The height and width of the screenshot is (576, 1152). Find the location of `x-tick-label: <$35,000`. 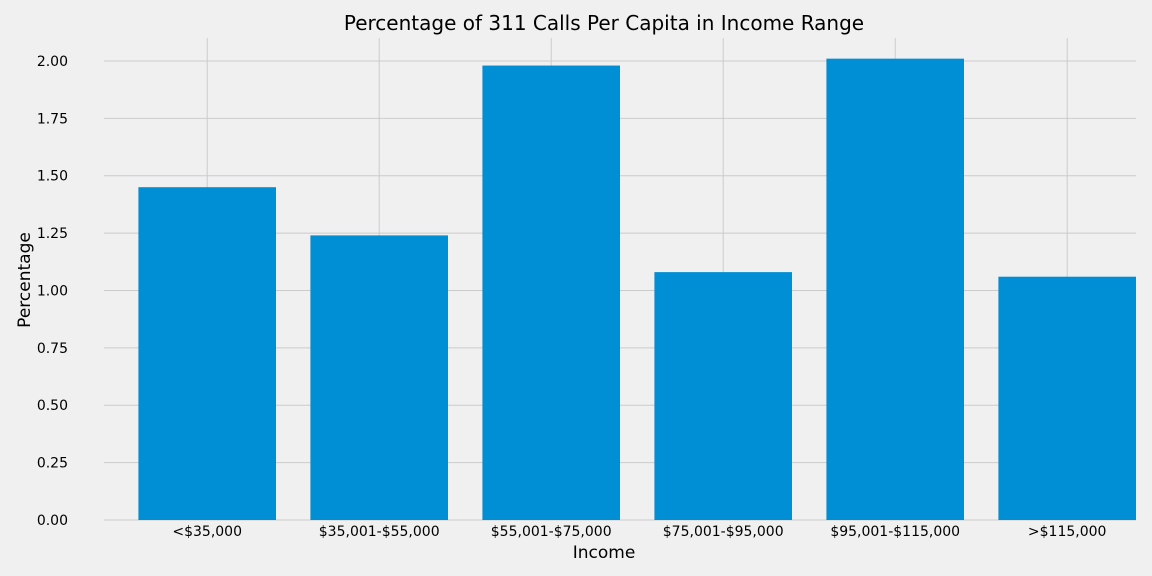

x-tick-label: <$35,000 is located at coordinates (207, 532).